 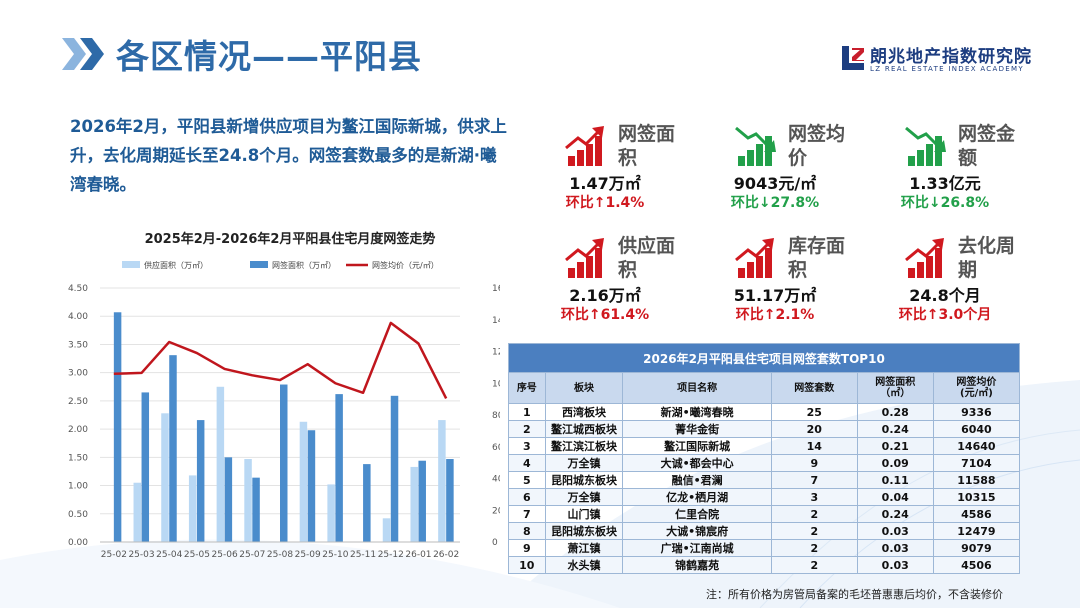 I want to click on kpi-label: 库存面积, so click(x=817, y=258).